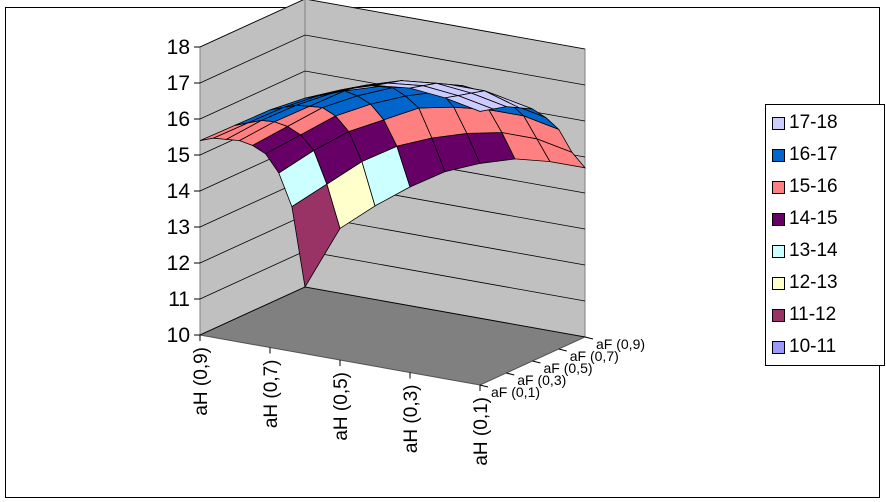 Image resolution: width=886 pixels, height=502 pixels. What do you see at coordinates (813, 346) in the screenshot?
I see `legend-label: 10-11` at bounding box center [813, 346].